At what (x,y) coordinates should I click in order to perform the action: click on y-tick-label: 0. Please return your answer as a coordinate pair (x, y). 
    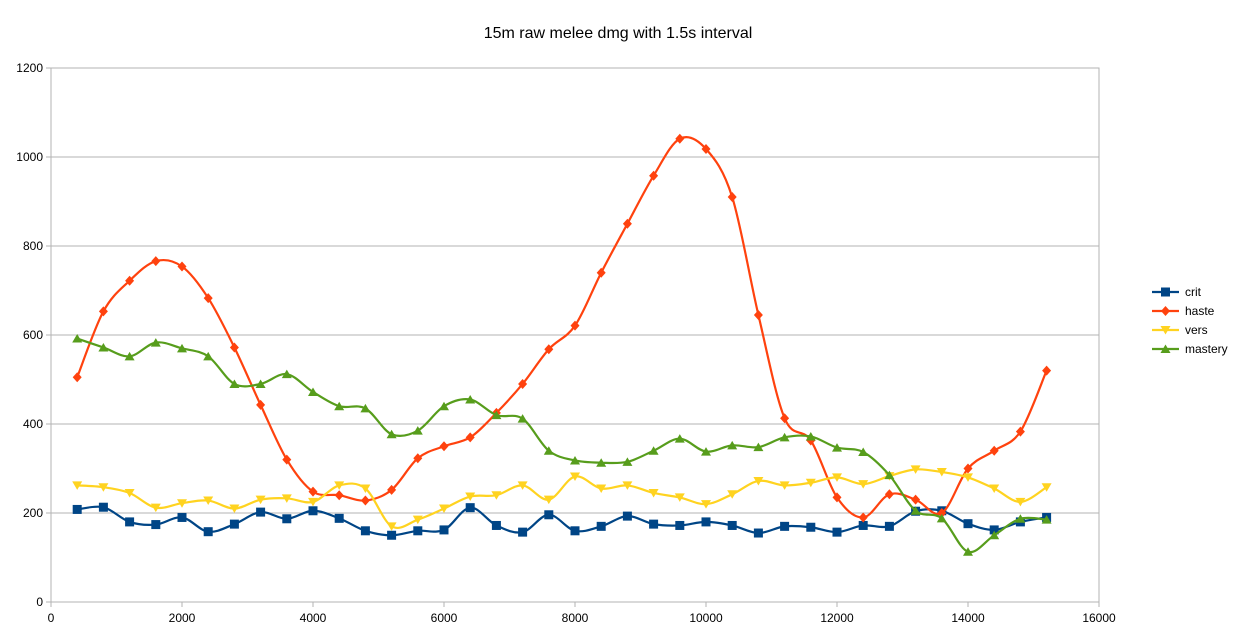
    Looking at the image, I should click on (39, 602).